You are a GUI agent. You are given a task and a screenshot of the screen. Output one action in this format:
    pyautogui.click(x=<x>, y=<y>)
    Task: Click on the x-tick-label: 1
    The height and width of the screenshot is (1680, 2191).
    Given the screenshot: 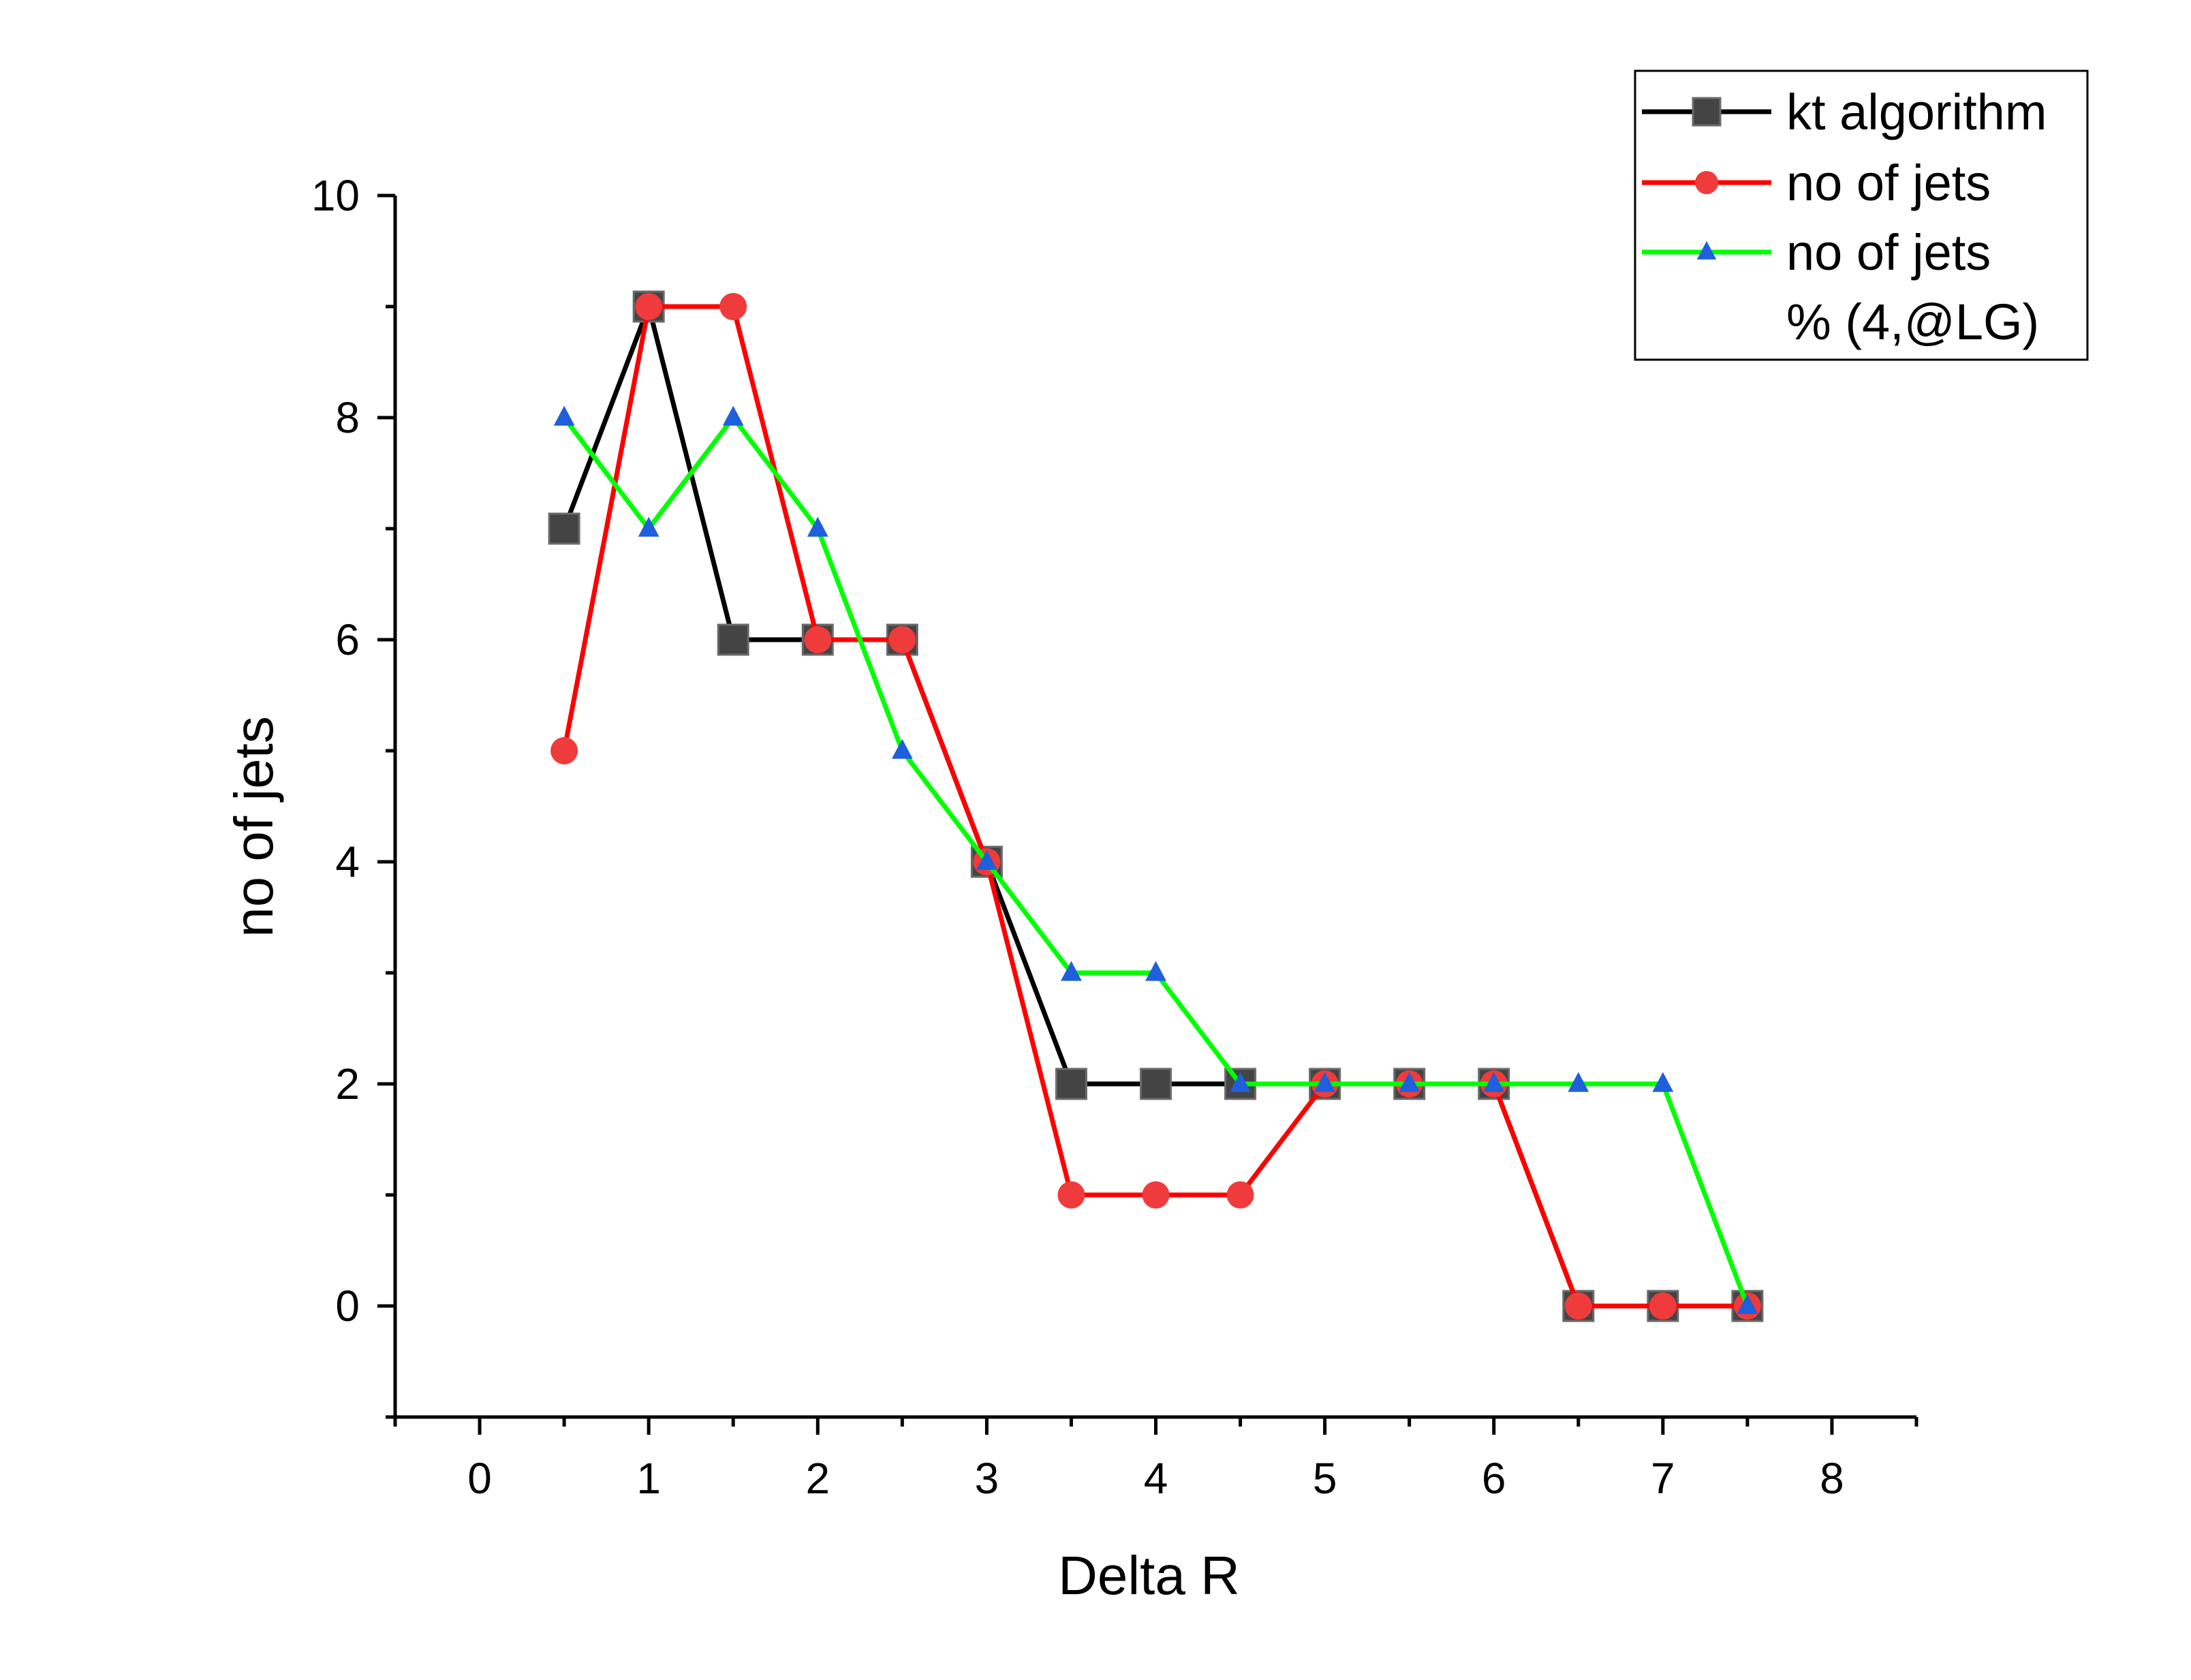 What is the action you would take?
    pyautogui.click(x=648, y=1478)
    